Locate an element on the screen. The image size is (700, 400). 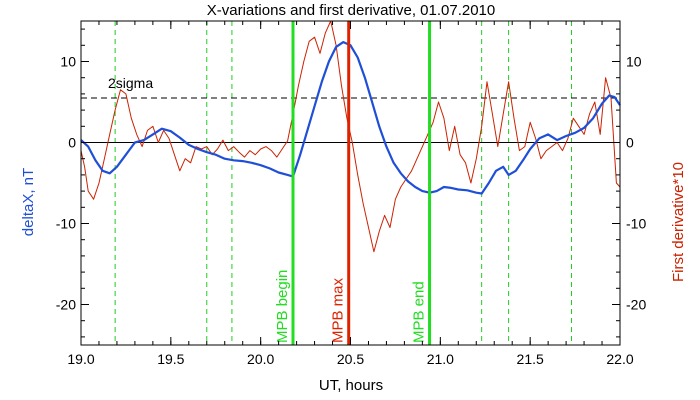
mpb-begin-label: MPB begin is located at coordinates (282, 306).